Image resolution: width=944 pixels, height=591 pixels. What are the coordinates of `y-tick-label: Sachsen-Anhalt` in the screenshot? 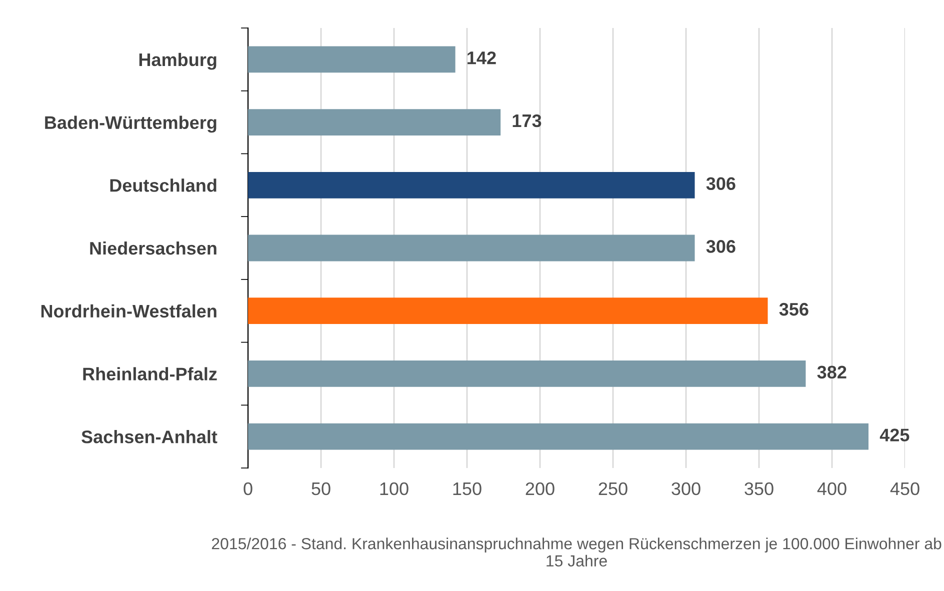 It's located at (150, 437).